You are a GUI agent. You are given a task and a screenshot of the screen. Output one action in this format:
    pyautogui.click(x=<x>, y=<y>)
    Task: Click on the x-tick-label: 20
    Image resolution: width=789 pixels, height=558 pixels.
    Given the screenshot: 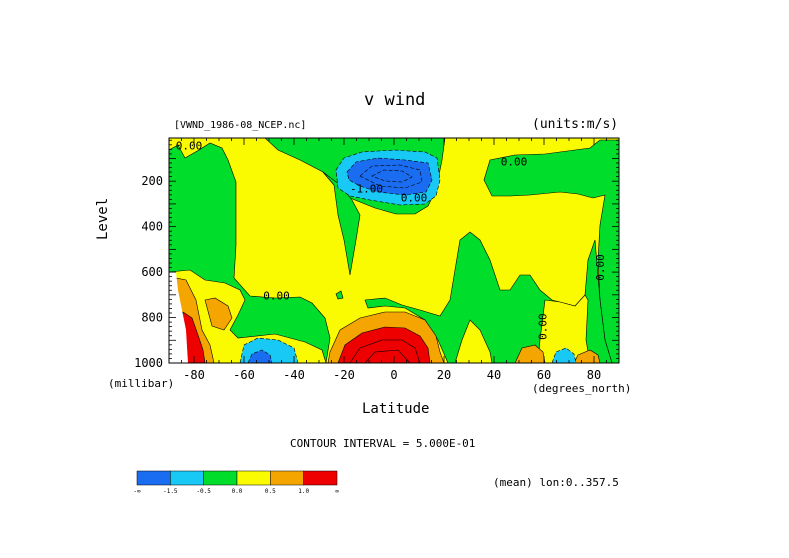 What is the action you would take?
    pyautogui.click(x=444, y=375)
    